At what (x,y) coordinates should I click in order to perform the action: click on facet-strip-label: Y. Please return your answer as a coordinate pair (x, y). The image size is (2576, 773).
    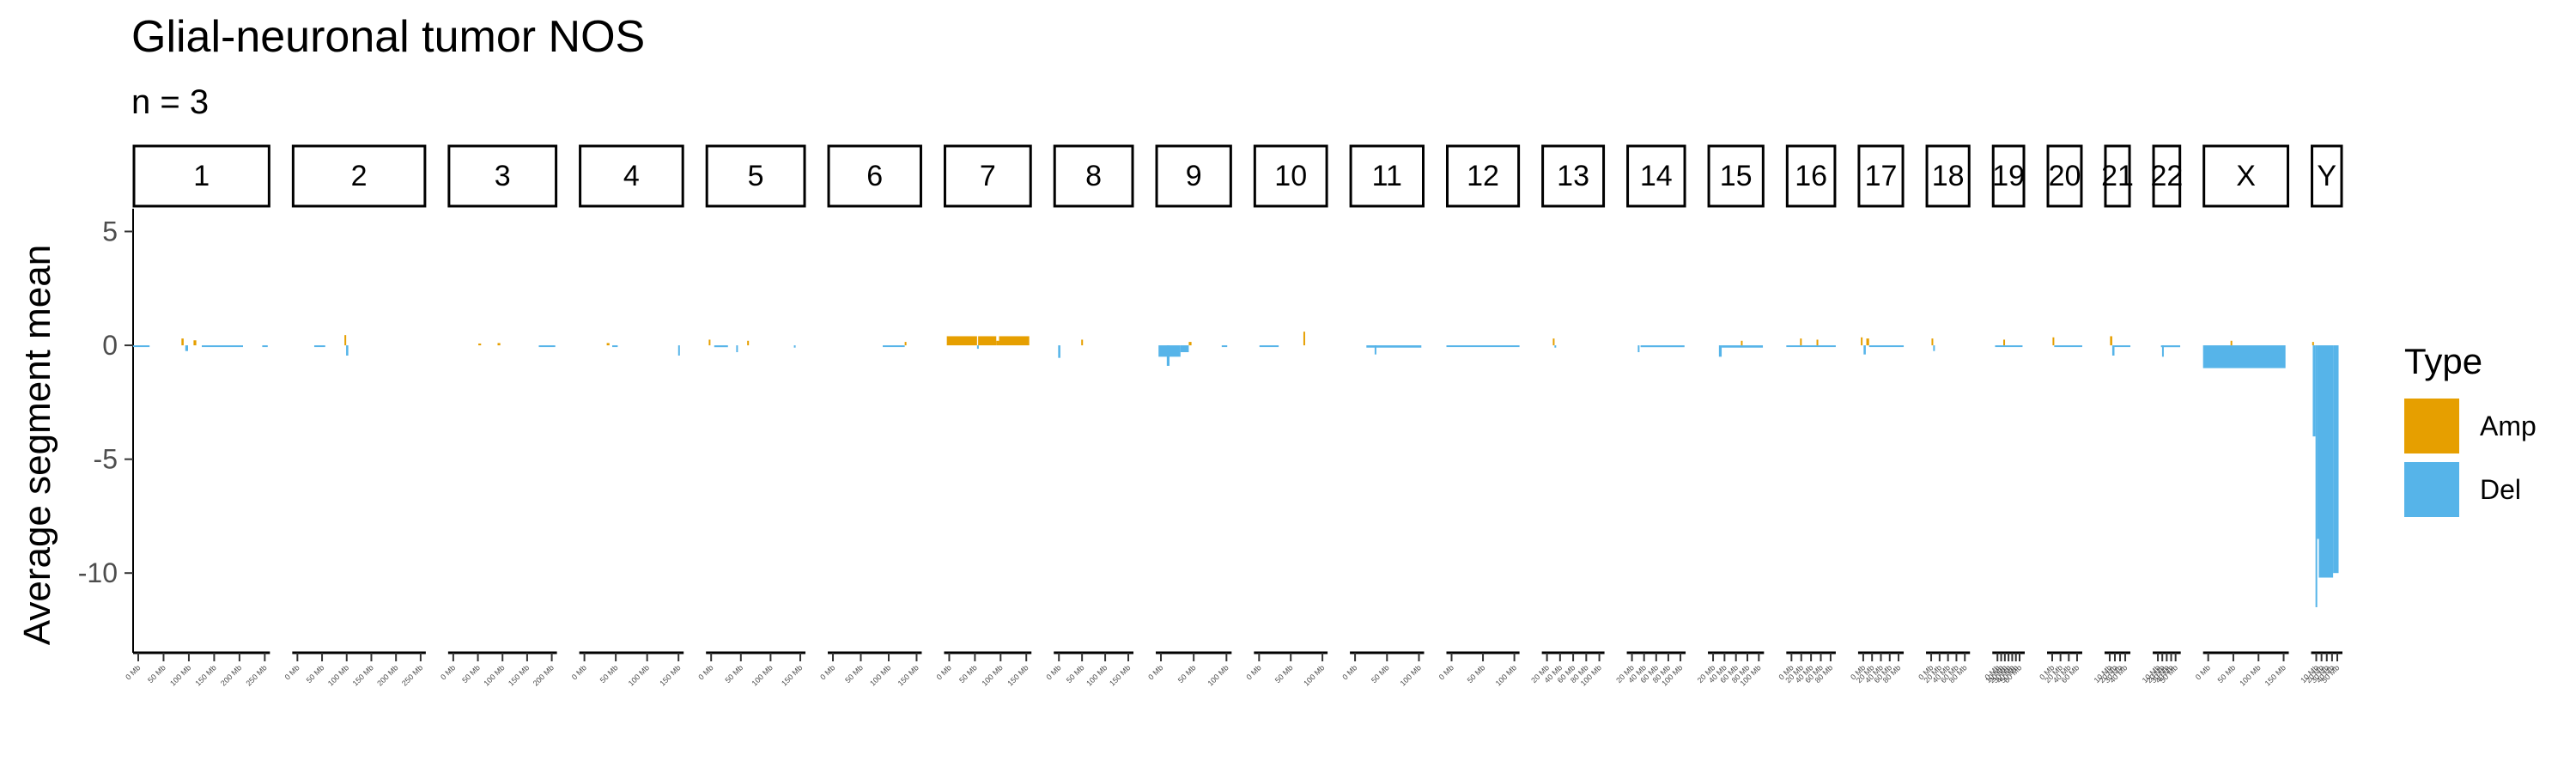
    Looking at the image, I should click on (2326, 176).